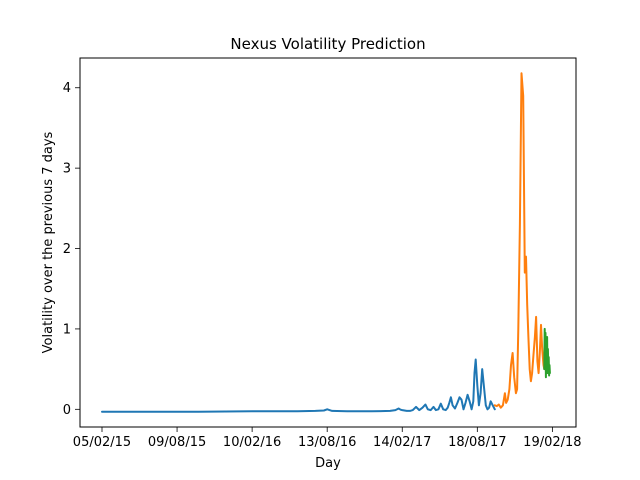 The image size is (640, 480). I want to click on x-axis-title: Day, so click(328, 463).